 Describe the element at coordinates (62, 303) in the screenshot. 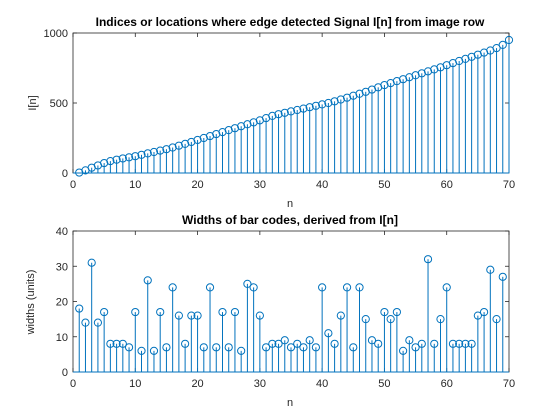

I see `y-tick-label: 20` at that location.